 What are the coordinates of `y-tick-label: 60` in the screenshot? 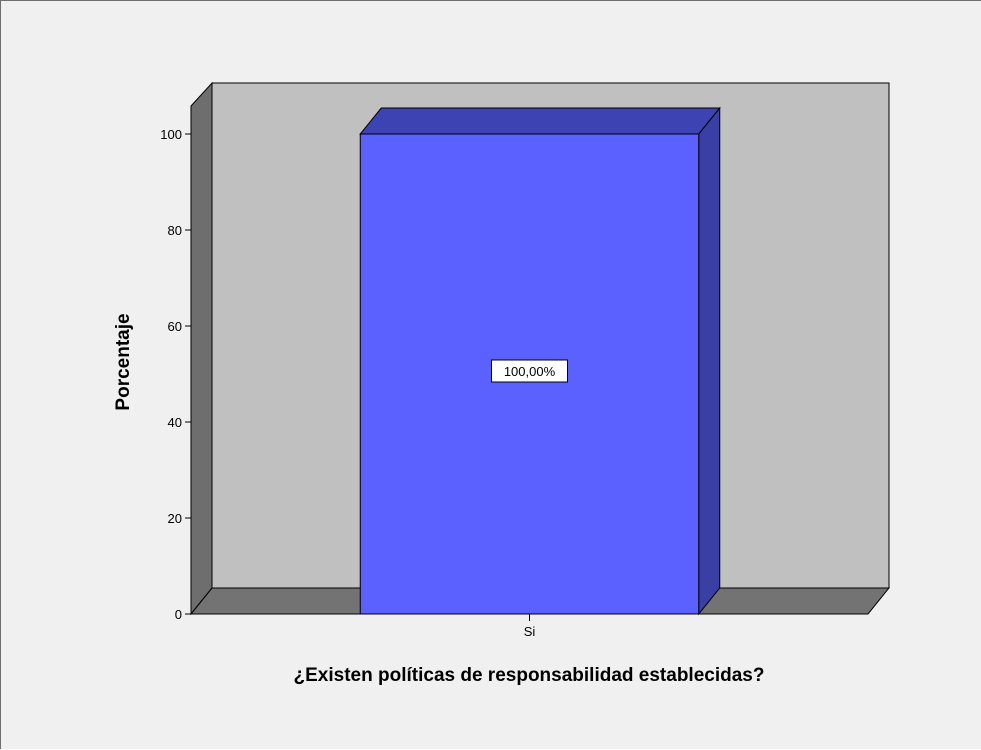 It's located at (175, 326).